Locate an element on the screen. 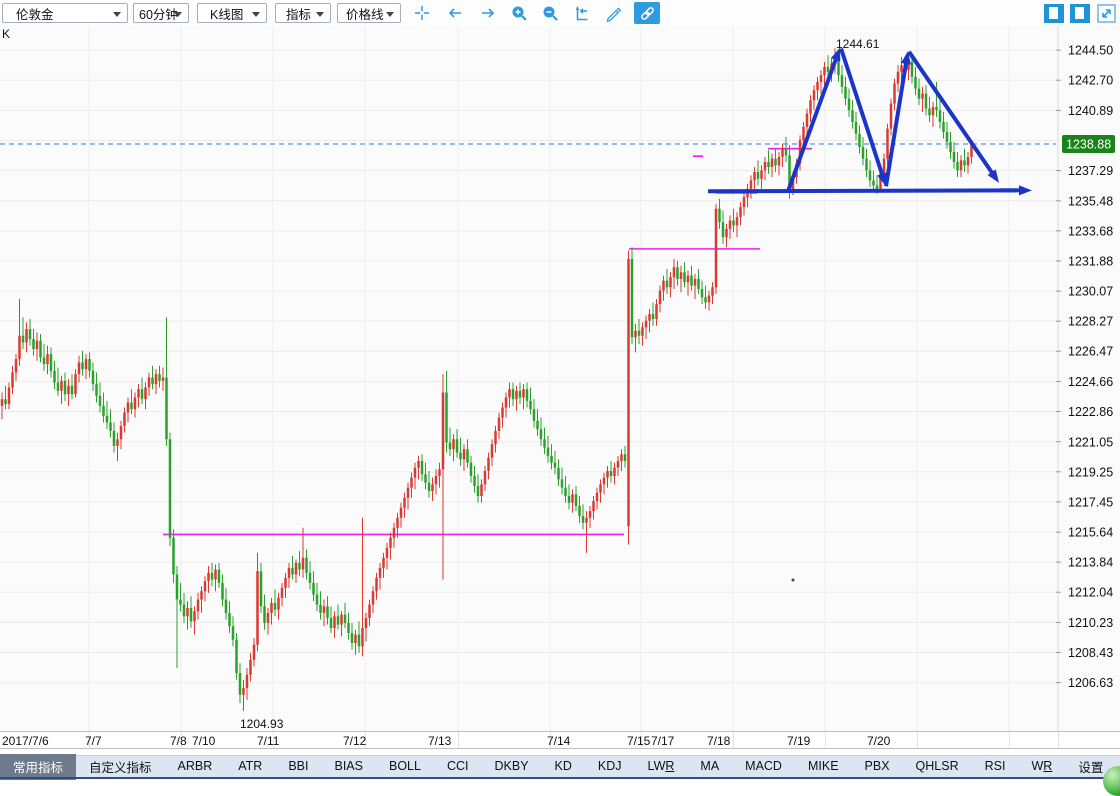  tab-BBI: BBI is located at coordinates (298, 766).